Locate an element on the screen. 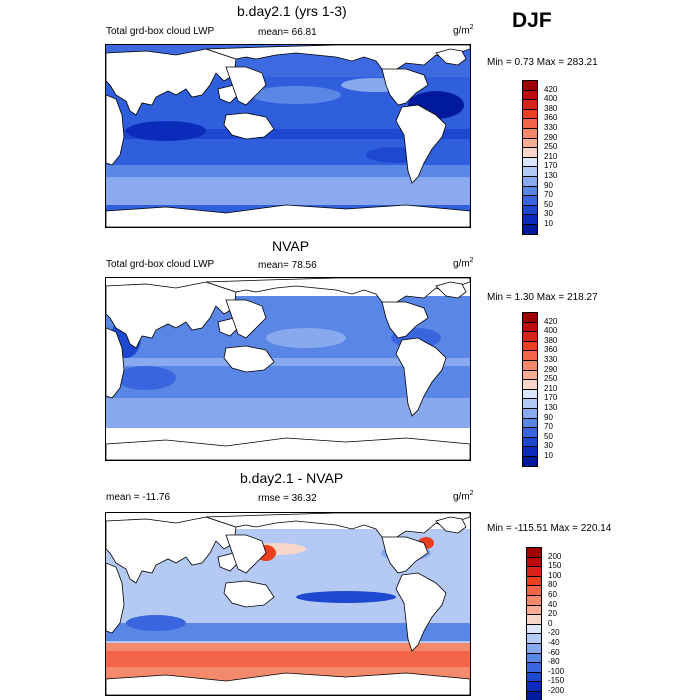 This screenshot has width=700, height=700. colorbar-label: 0 is located at coordinates (550, 623).